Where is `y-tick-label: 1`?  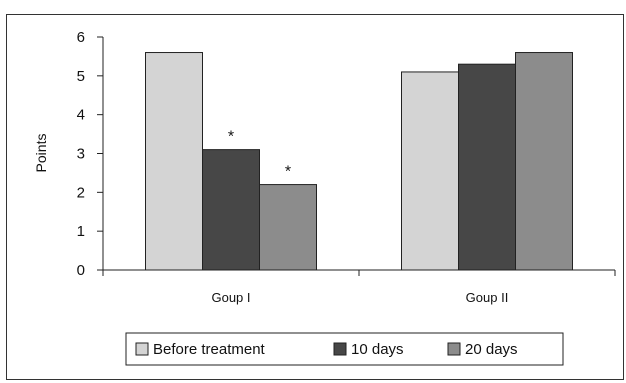
y-tick-label: 1 is located at coordinates (81, 231).